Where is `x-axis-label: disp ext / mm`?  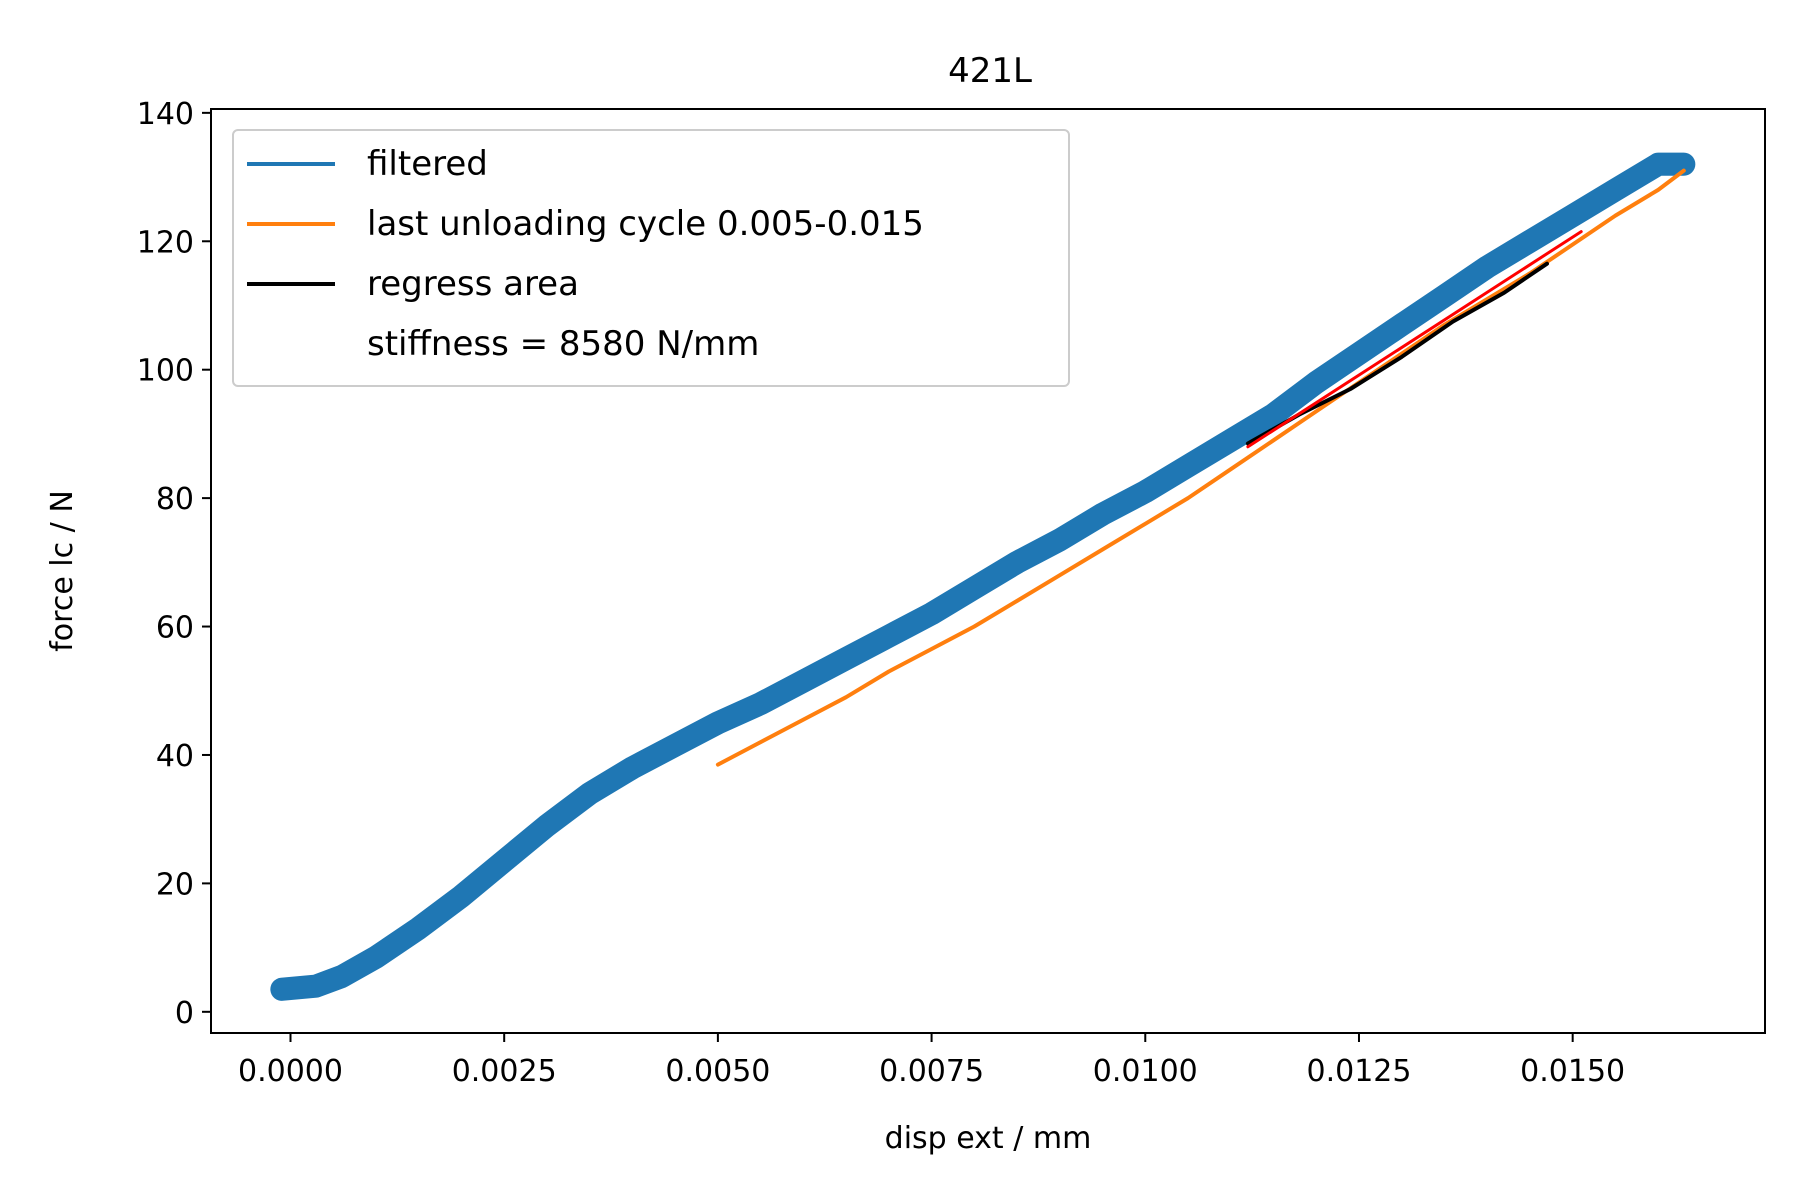
x-axis-label: disp ext / mm is located at coordinates (988, 1138).